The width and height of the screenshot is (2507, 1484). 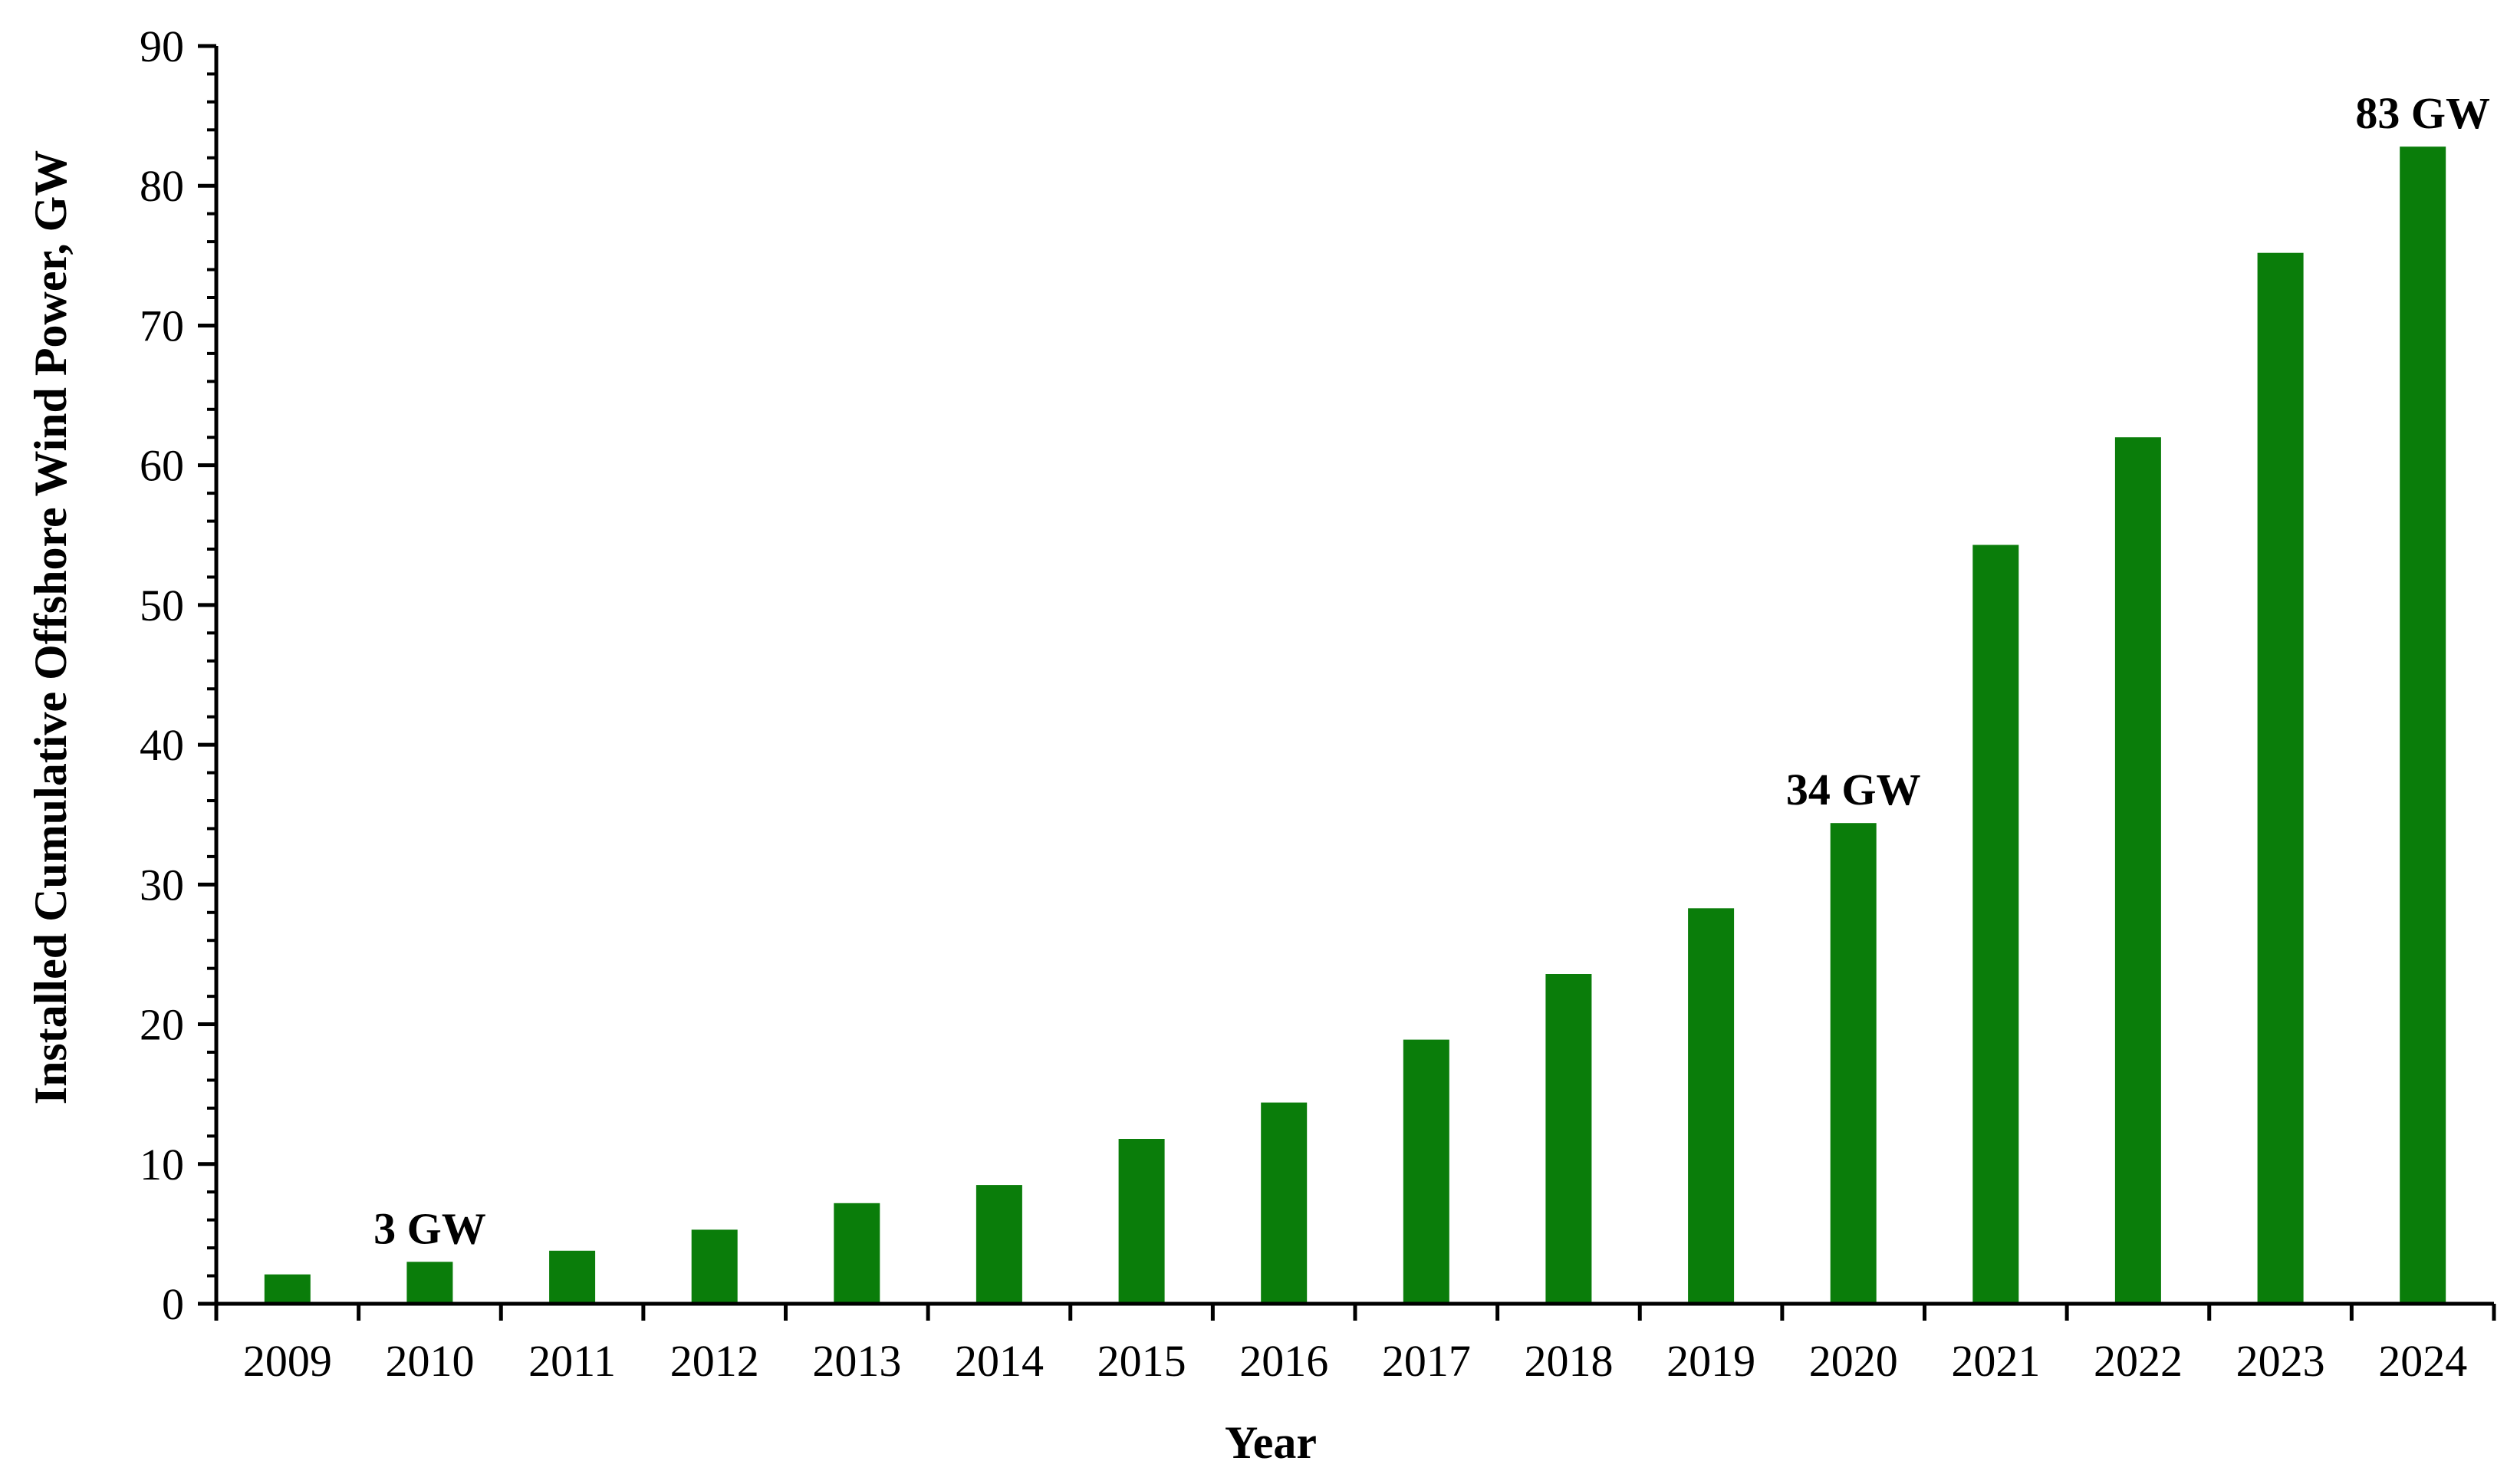 I want to click on x-tick-label: 2018, so click(x=1568, y=1361).